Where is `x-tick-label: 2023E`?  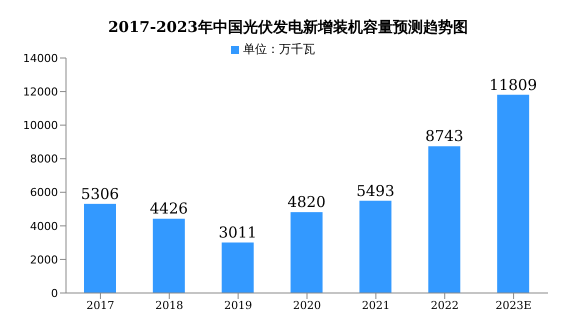
x-tick-label: 2023E is located at coordinates (514, 305).